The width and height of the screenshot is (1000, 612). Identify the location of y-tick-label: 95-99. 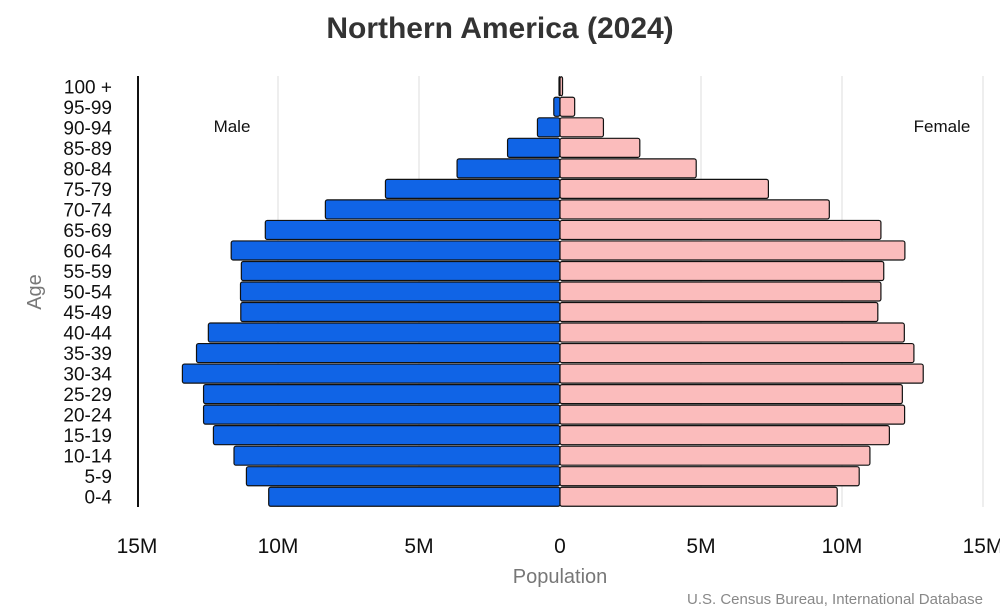
(87, 108).